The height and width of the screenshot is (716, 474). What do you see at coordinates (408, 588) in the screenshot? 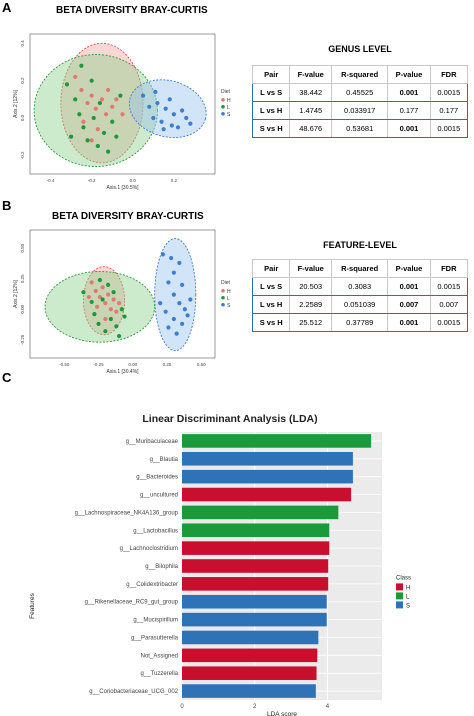
I see `lda-legend-label: H` at bounding box center [408, 588].